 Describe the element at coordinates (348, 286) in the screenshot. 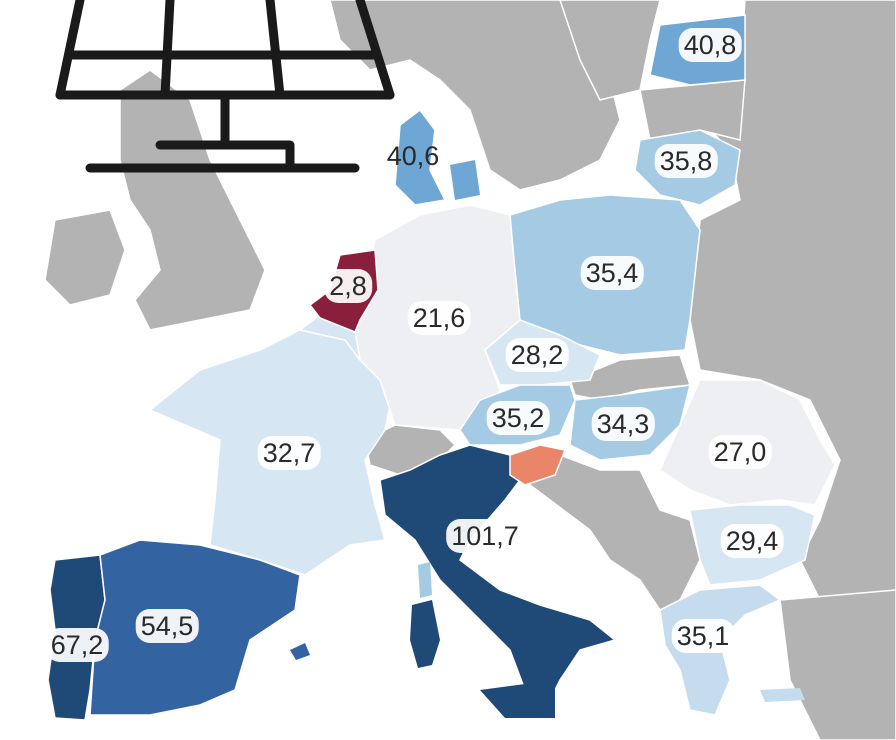

I see `label-netherlands: 2,8` at that location.